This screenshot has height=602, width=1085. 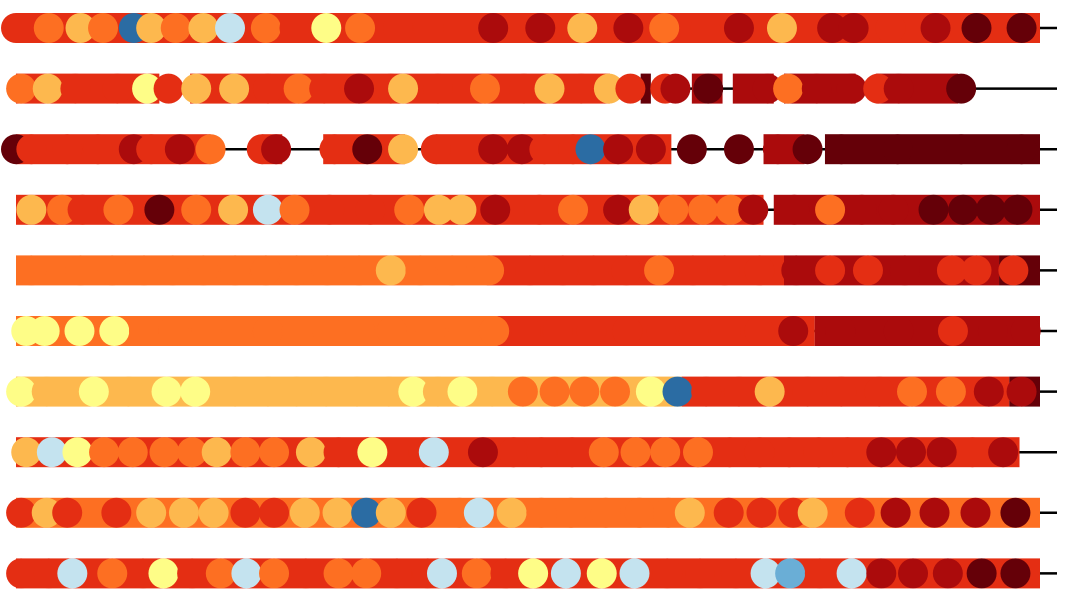 I want to click on dense-band, so click(x=645, y=88).